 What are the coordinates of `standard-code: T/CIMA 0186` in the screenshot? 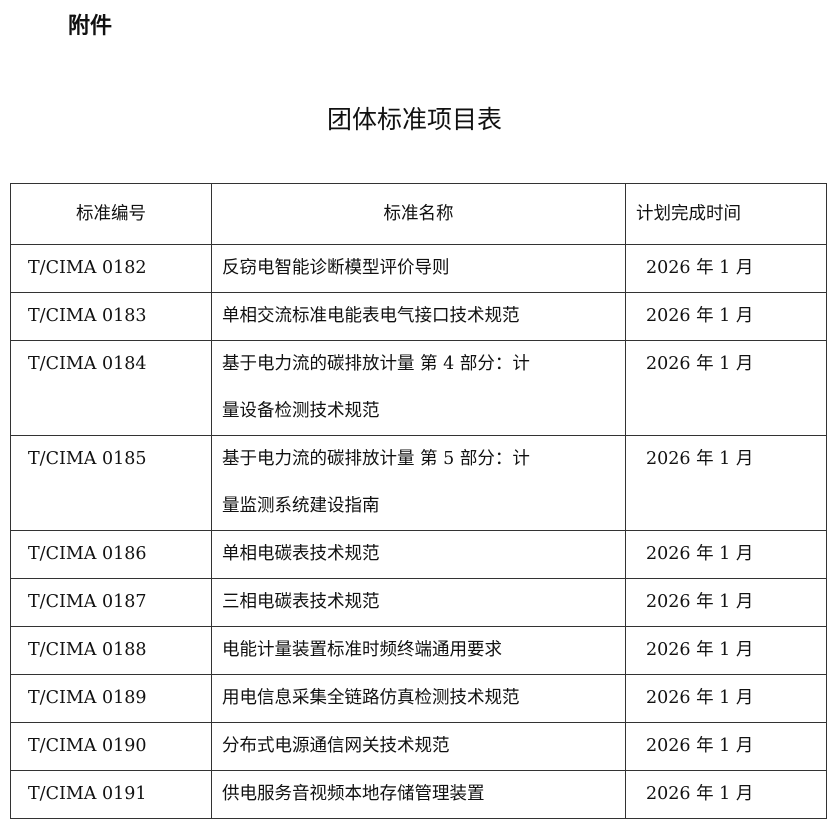 It's located at (111, 554).